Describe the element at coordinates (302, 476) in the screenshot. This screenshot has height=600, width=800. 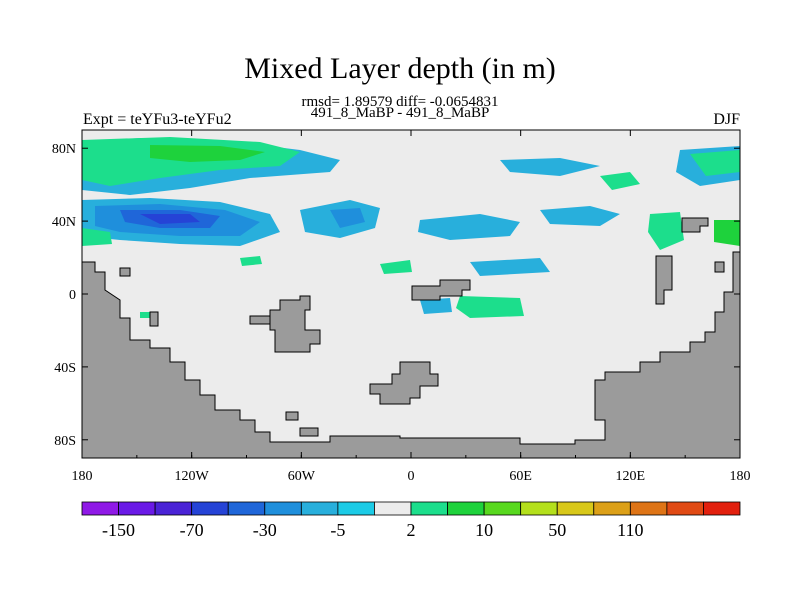
I see `x-tick-label: 60W` at that location.